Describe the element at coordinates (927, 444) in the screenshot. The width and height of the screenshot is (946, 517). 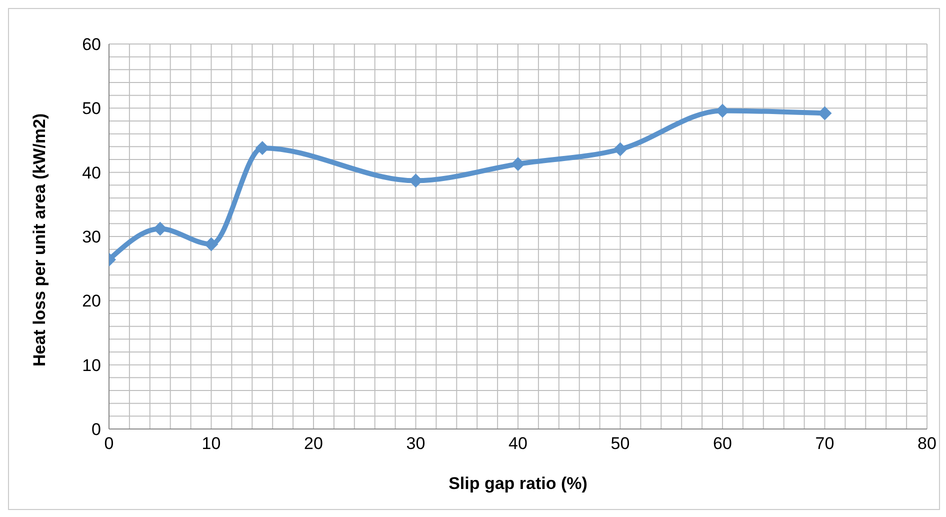
I see `x-tick-label: 80` at that location.